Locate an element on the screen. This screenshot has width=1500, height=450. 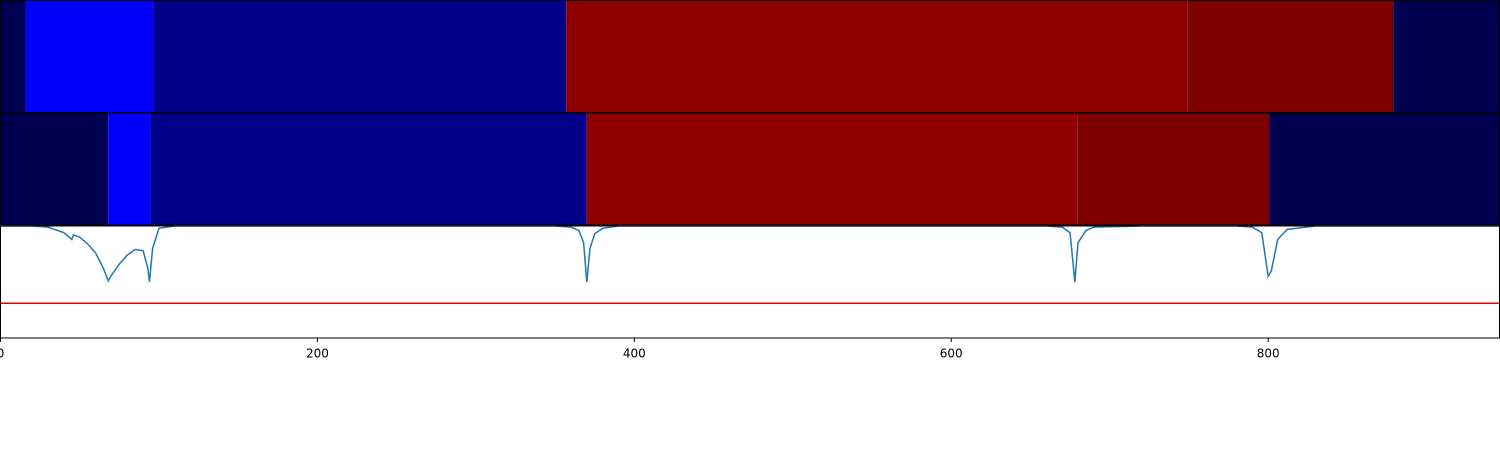
x-tick-label: 600 is located at coordinates (951, 354).